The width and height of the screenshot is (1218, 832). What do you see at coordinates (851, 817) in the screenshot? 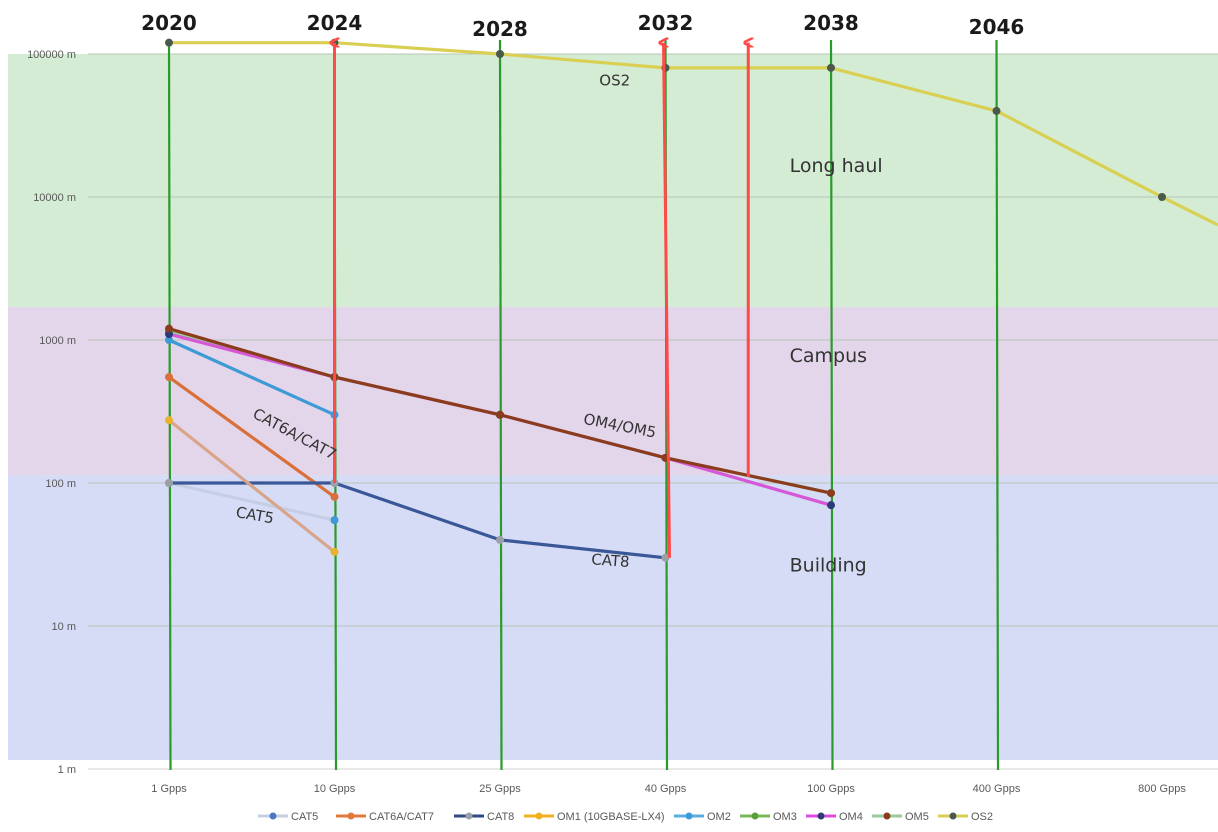
I see `legend-label: OM4` at bounding box center [851, 817].